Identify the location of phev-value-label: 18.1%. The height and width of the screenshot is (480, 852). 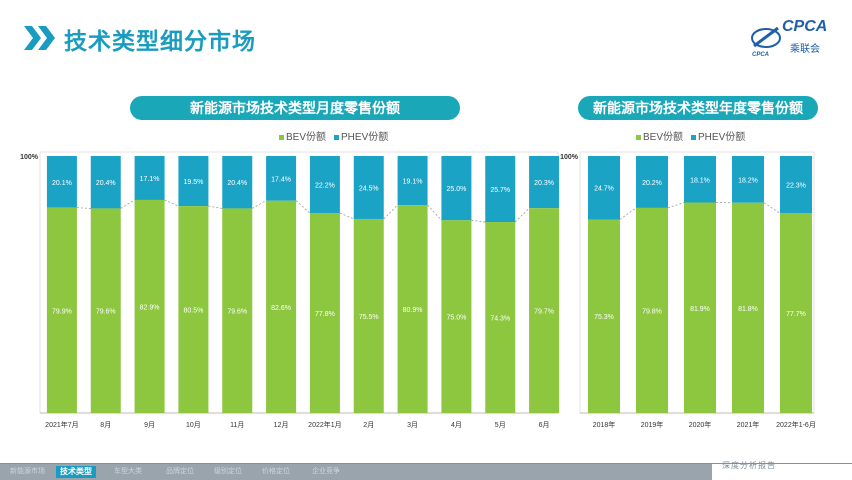
(700, 180).